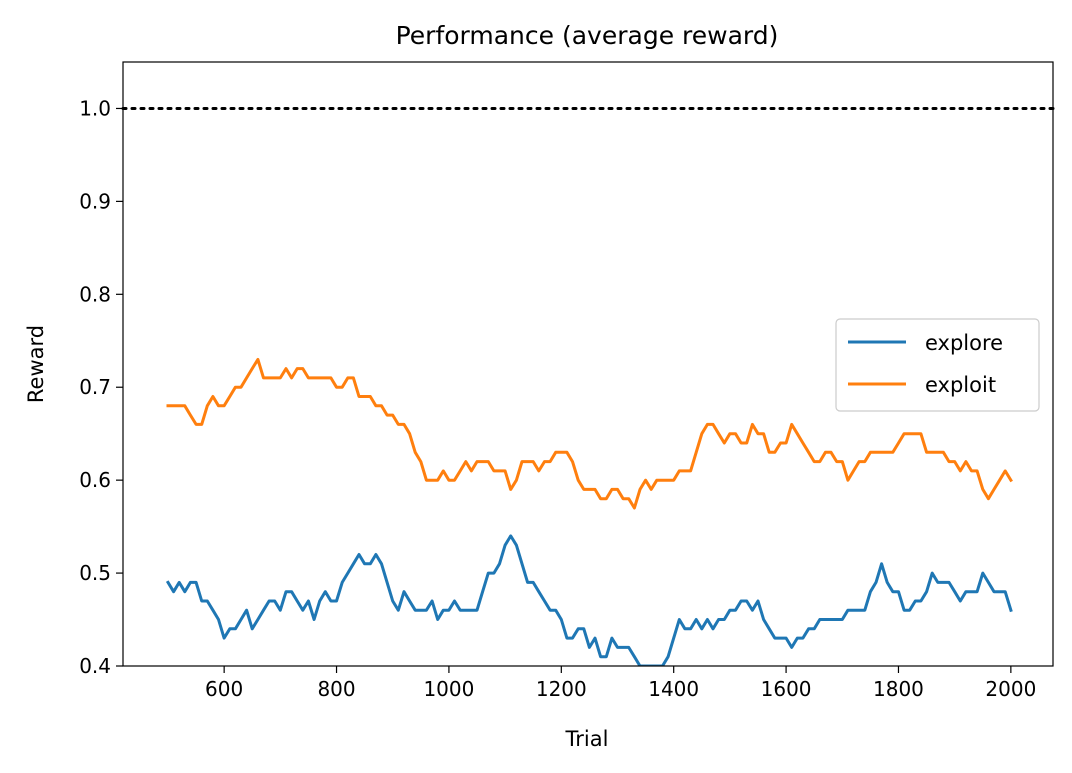 The width and height of the screenshot is (1072, 773). I want to click on legend: explore exploit, so click(937, 365).